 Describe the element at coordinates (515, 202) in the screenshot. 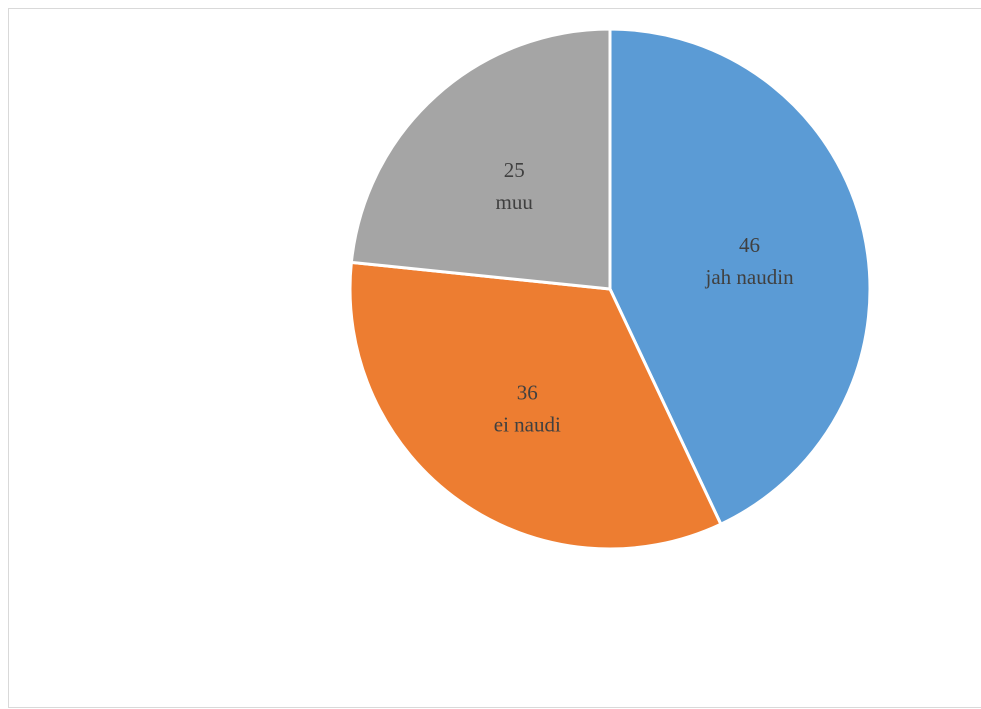

I see `slice-category-label-2: muu` at that location.